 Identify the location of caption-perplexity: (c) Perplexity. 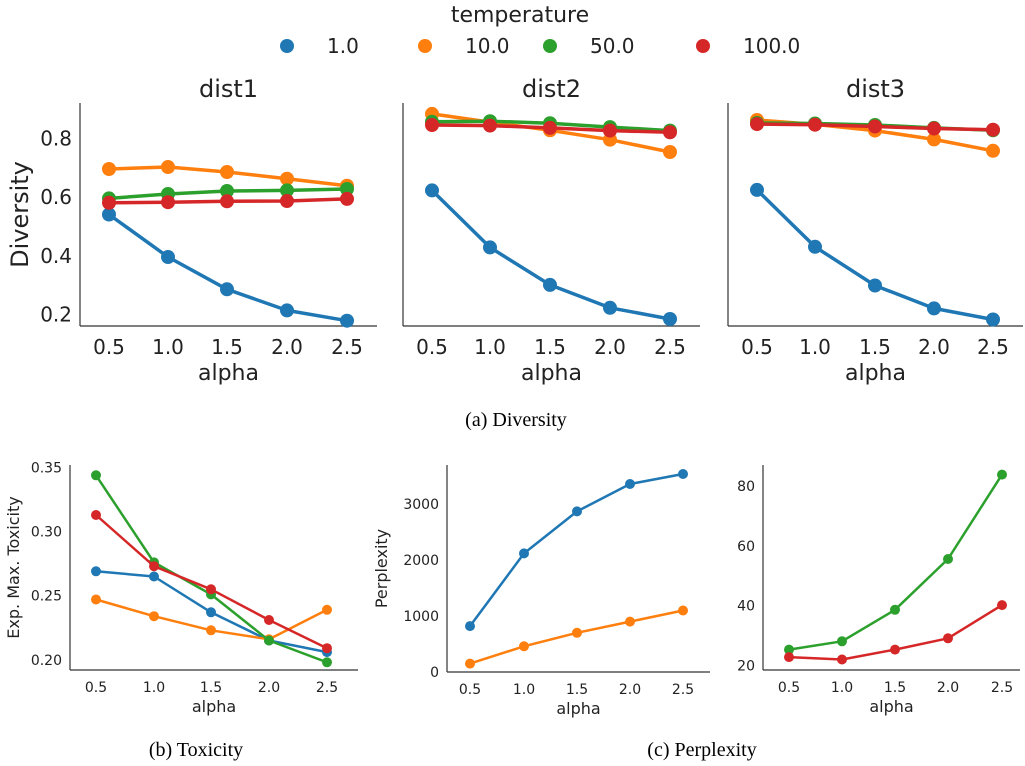
(701, 750).